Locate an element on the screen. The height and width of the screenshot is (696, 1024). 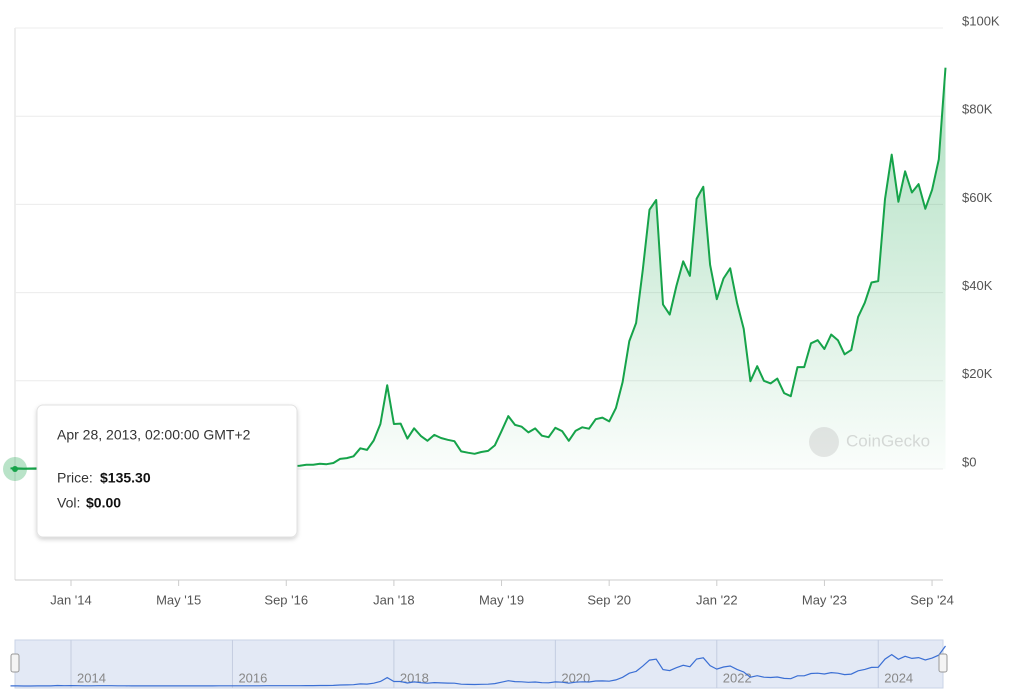
x-tick-label: Jan '18 is located at coordinates (394, 599).